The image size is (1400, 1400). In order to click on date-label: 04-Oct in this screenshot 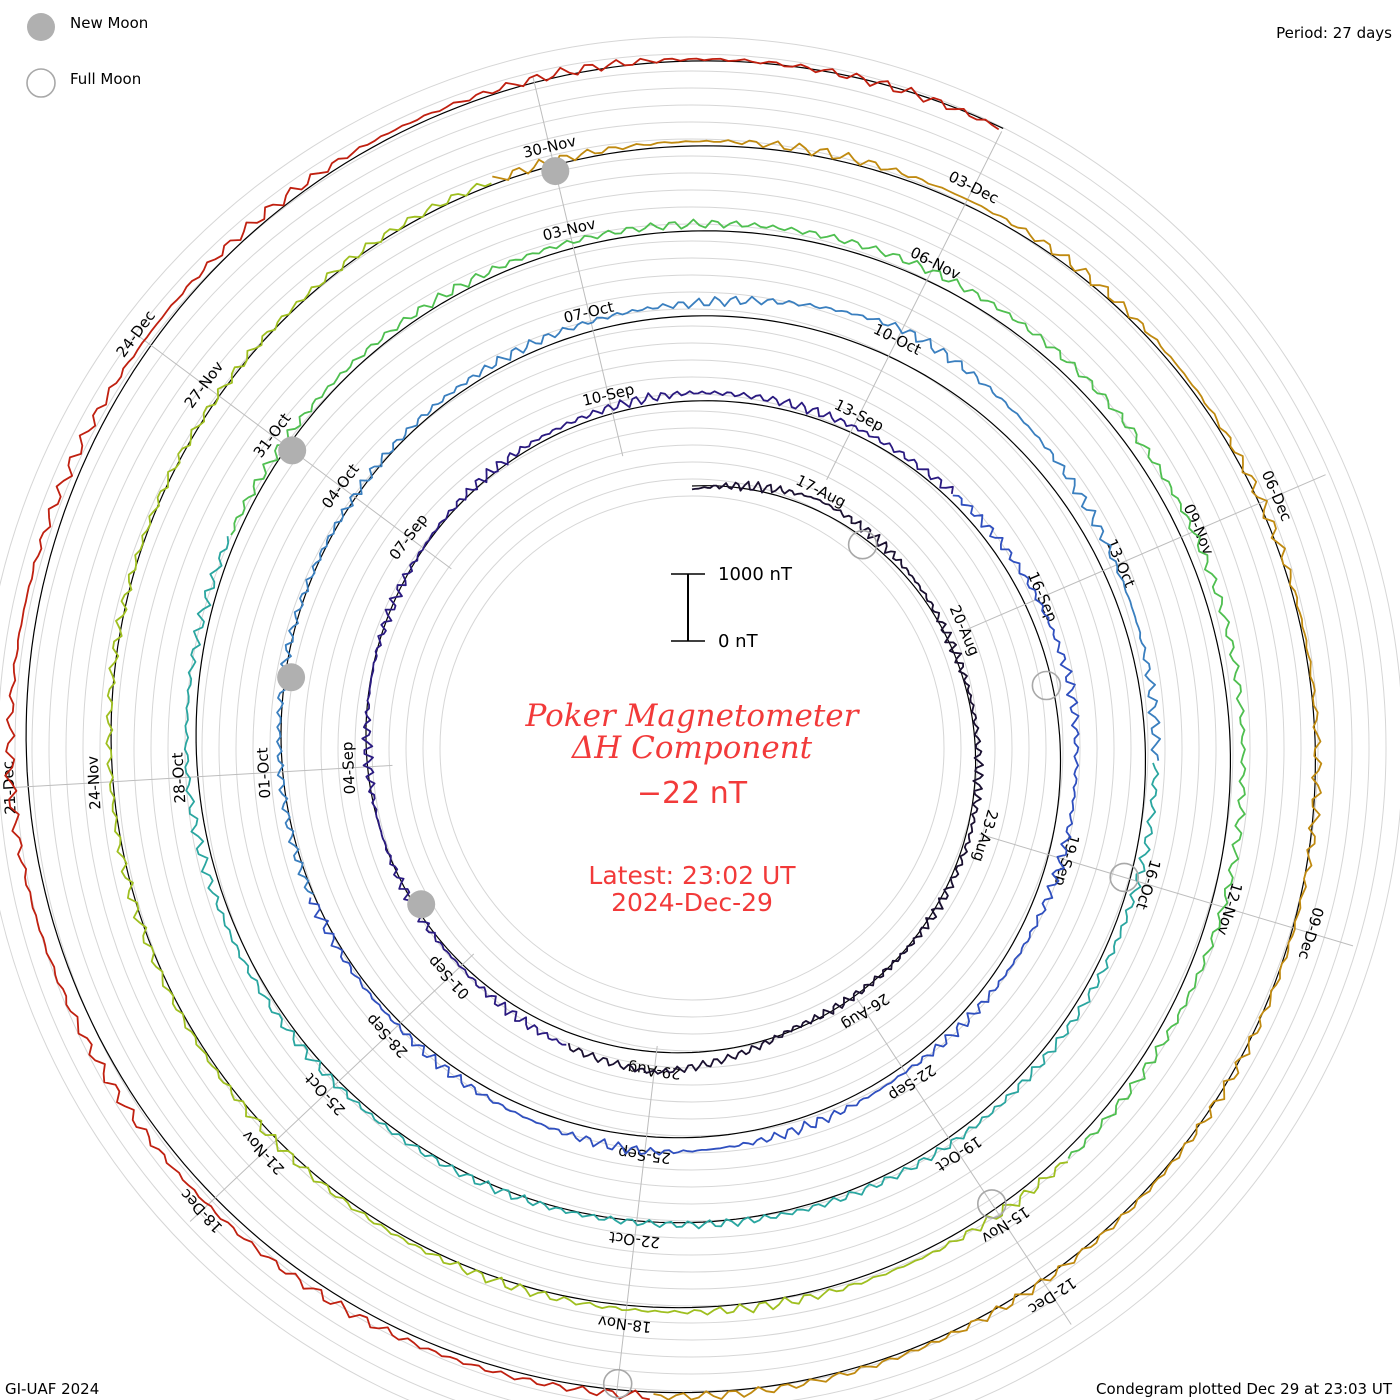, I will do `click(340, 486)`.